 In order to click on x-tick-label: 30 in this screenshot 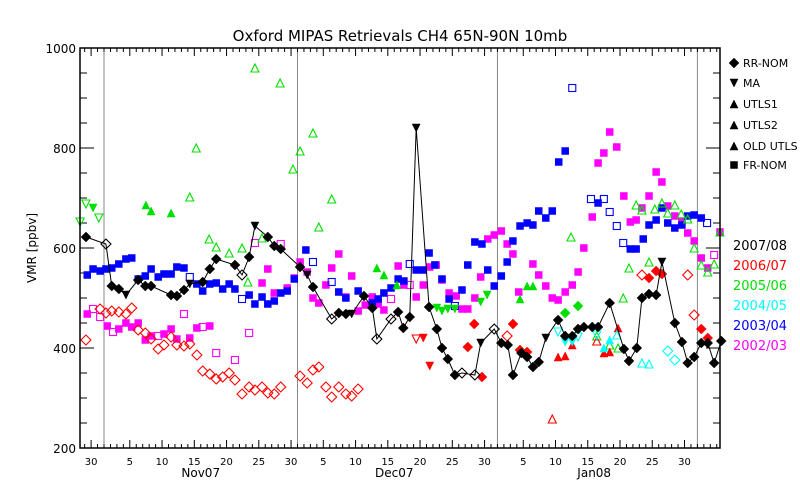, I will do `click(291, 462)`.